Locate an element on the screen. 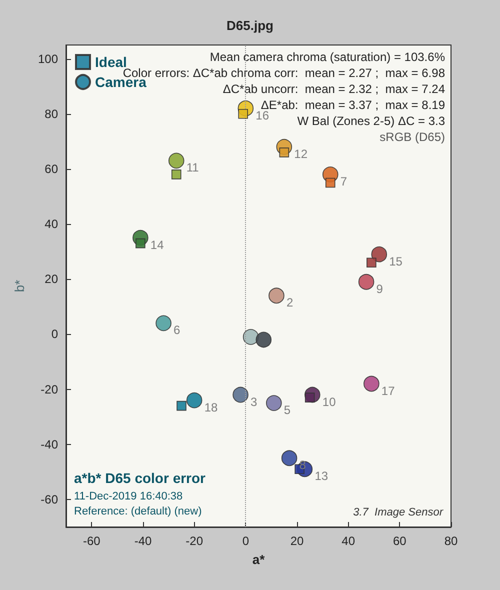  x-tick-label: -20 is located at coordinates (195, 541).